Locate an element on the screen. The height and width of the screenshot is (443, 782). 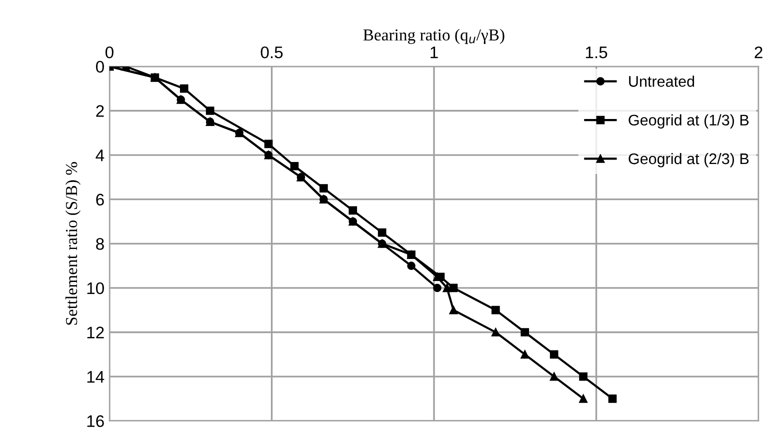
x-tick-label: 1.5 is located at coordinates (597, 52).